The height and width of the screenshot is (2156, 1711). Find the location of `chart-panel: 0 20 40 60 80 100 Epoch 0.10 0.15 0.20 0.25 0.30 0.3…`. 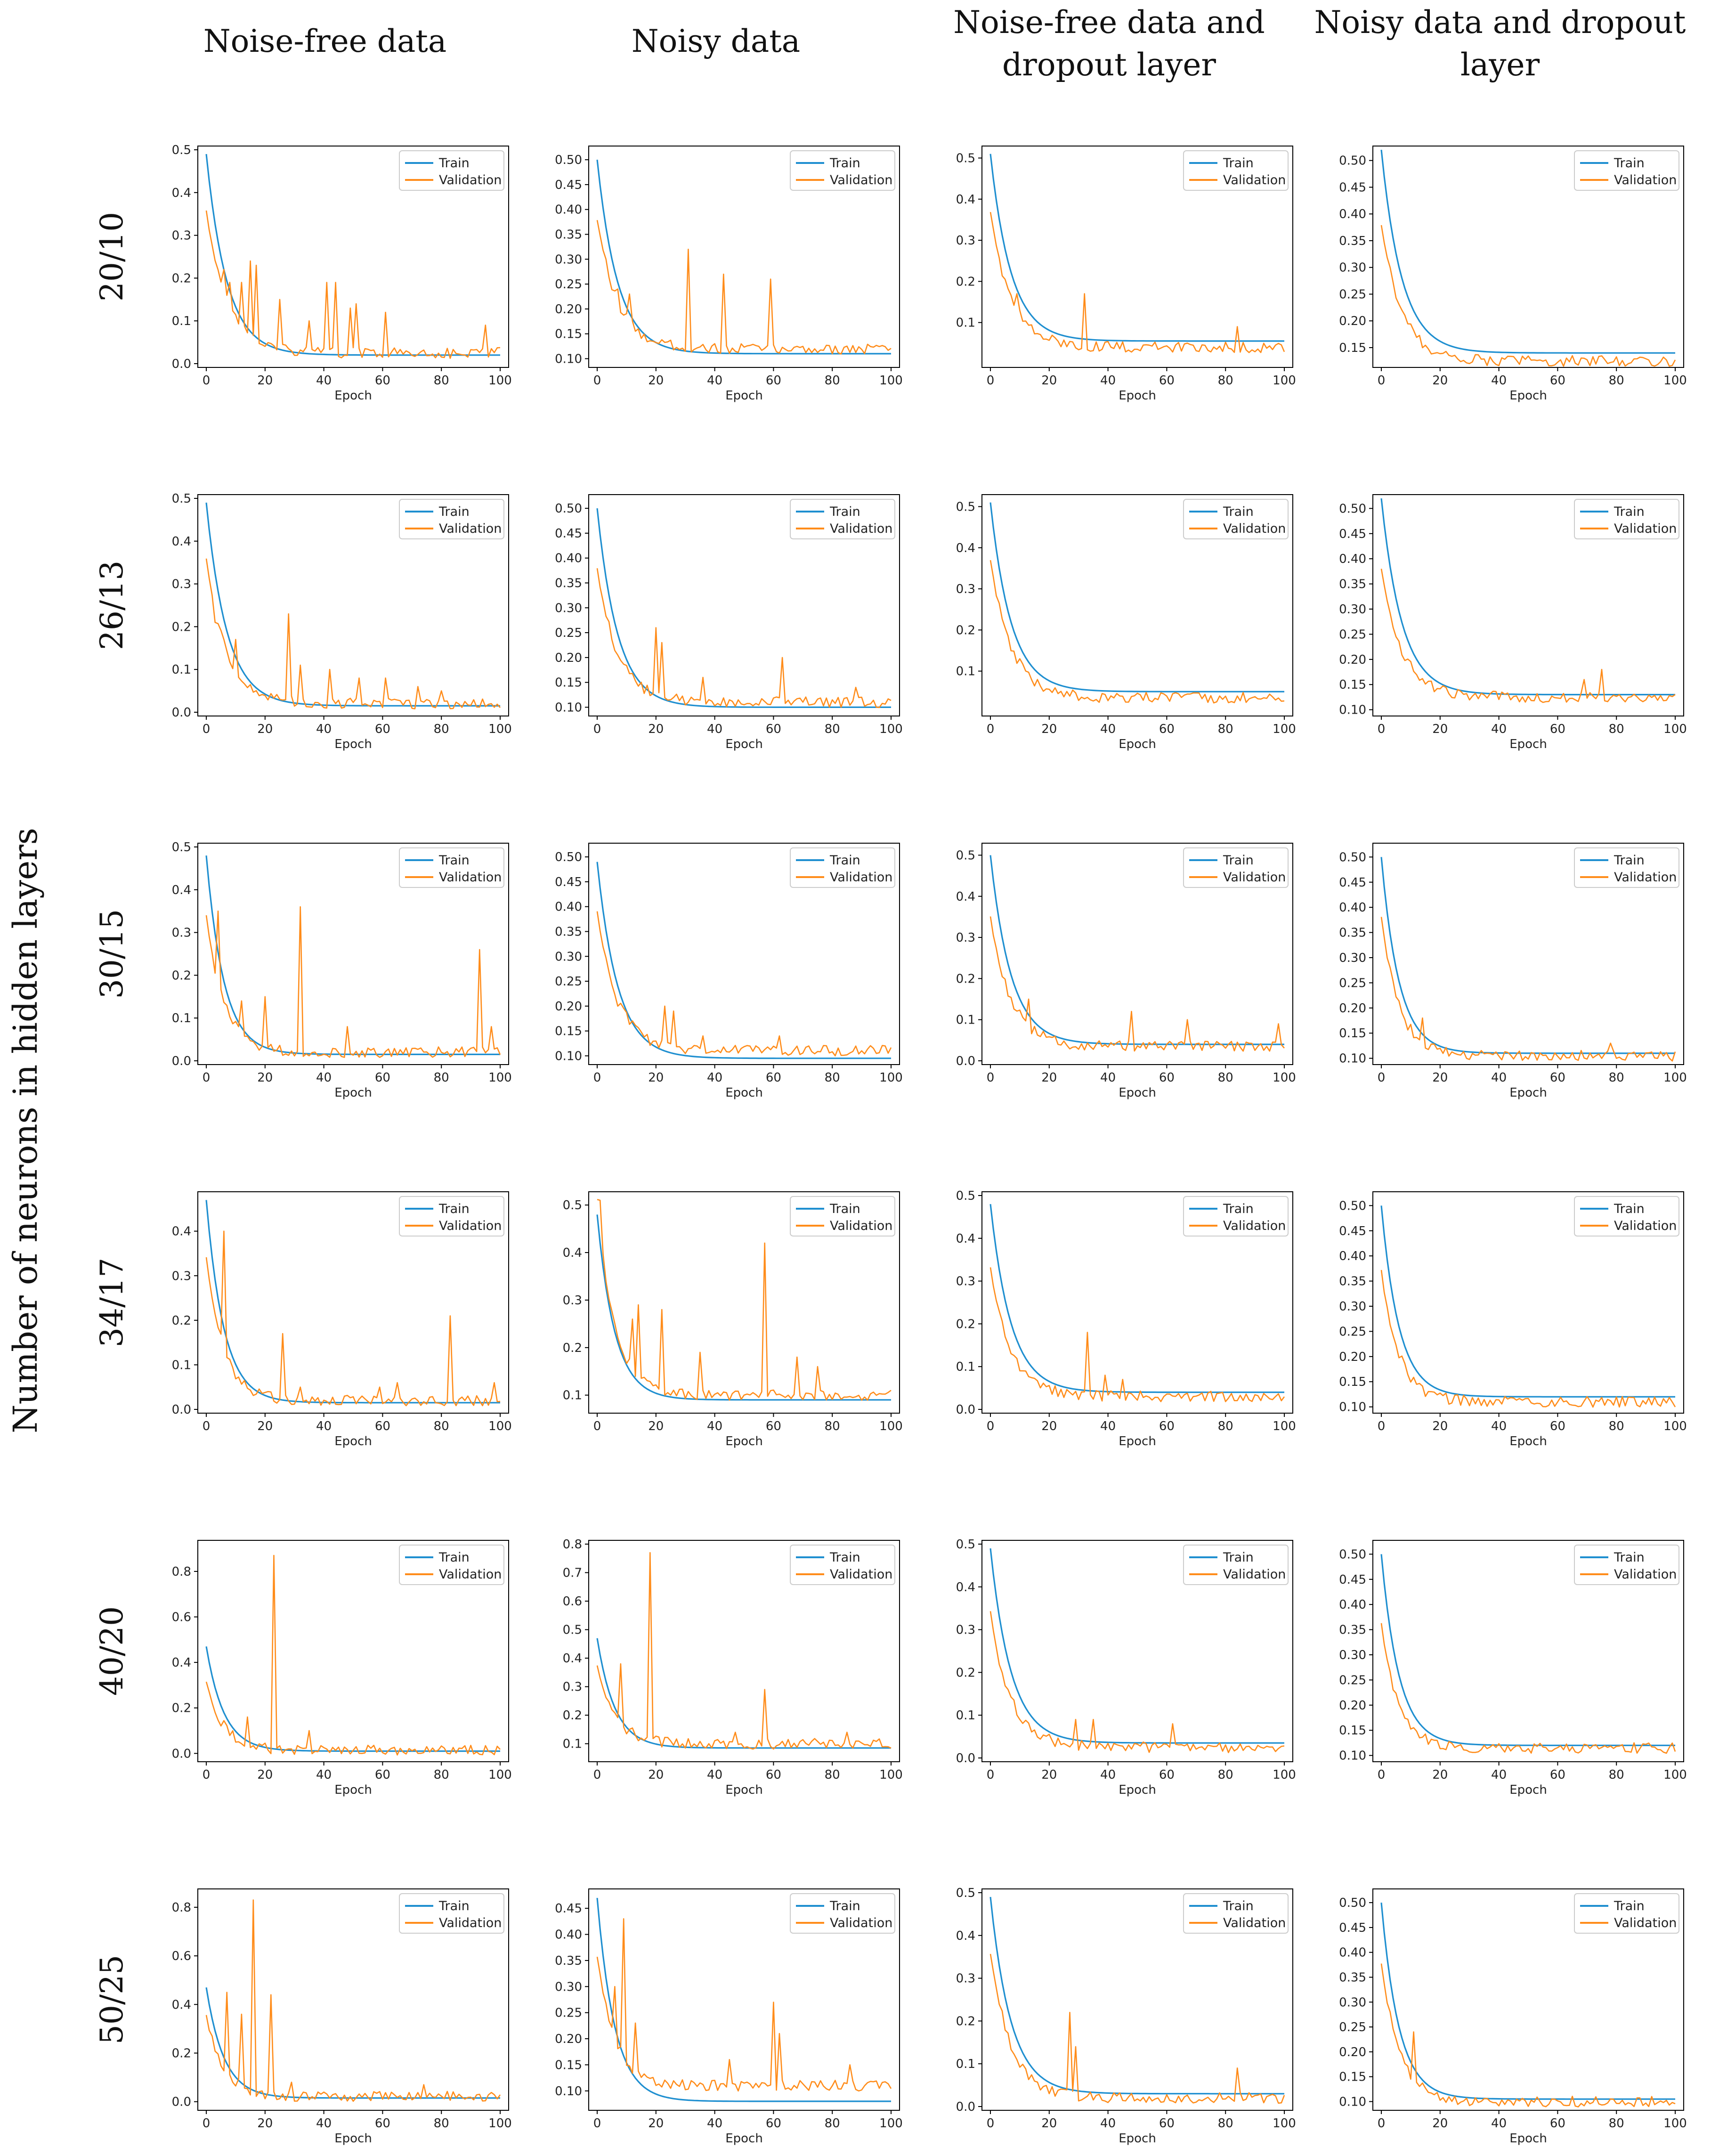

chart-panel: 0 20 40 60 80 100 Epoch 0.10 0.15 0.20 0.25 0.30 0.3… is located at coordinates (1513, 622).